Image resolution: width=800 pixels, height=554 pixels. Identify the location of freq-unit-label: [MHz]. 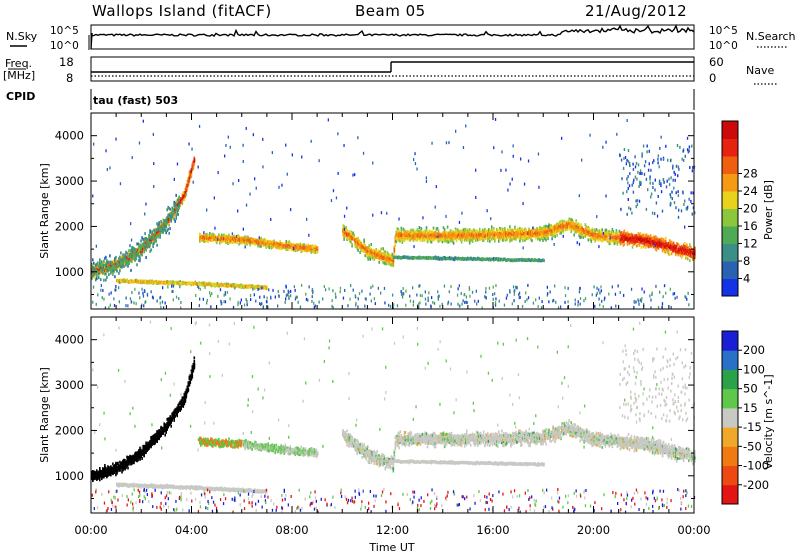
(19, 75).